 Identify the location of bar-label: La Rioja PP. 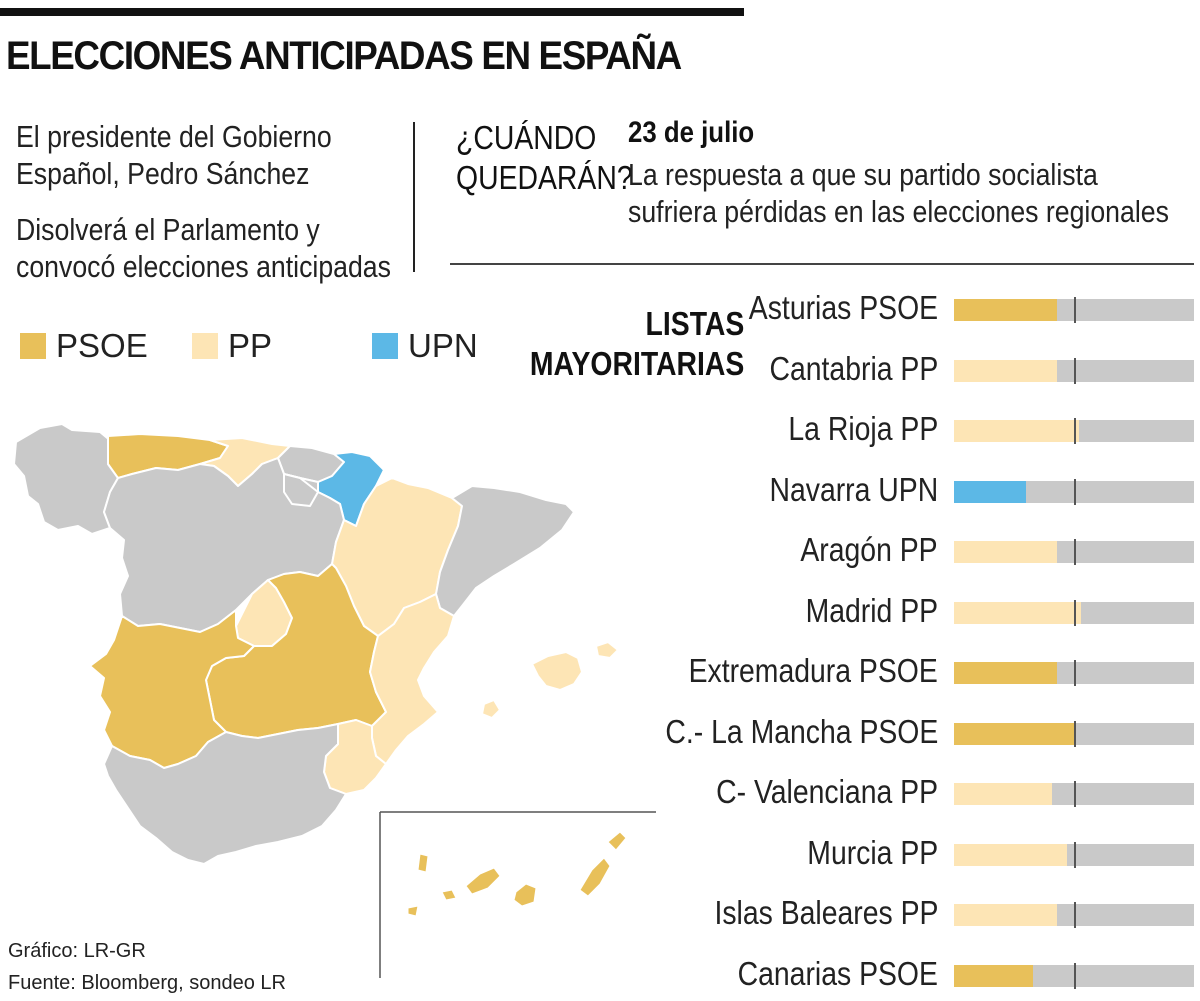
(863, 428).